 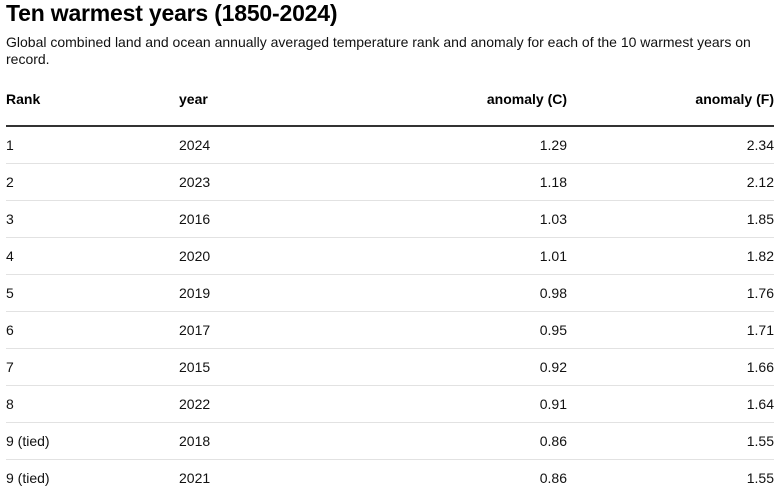 I want to click on rank-cell: 1, so click(x=92, y=145).